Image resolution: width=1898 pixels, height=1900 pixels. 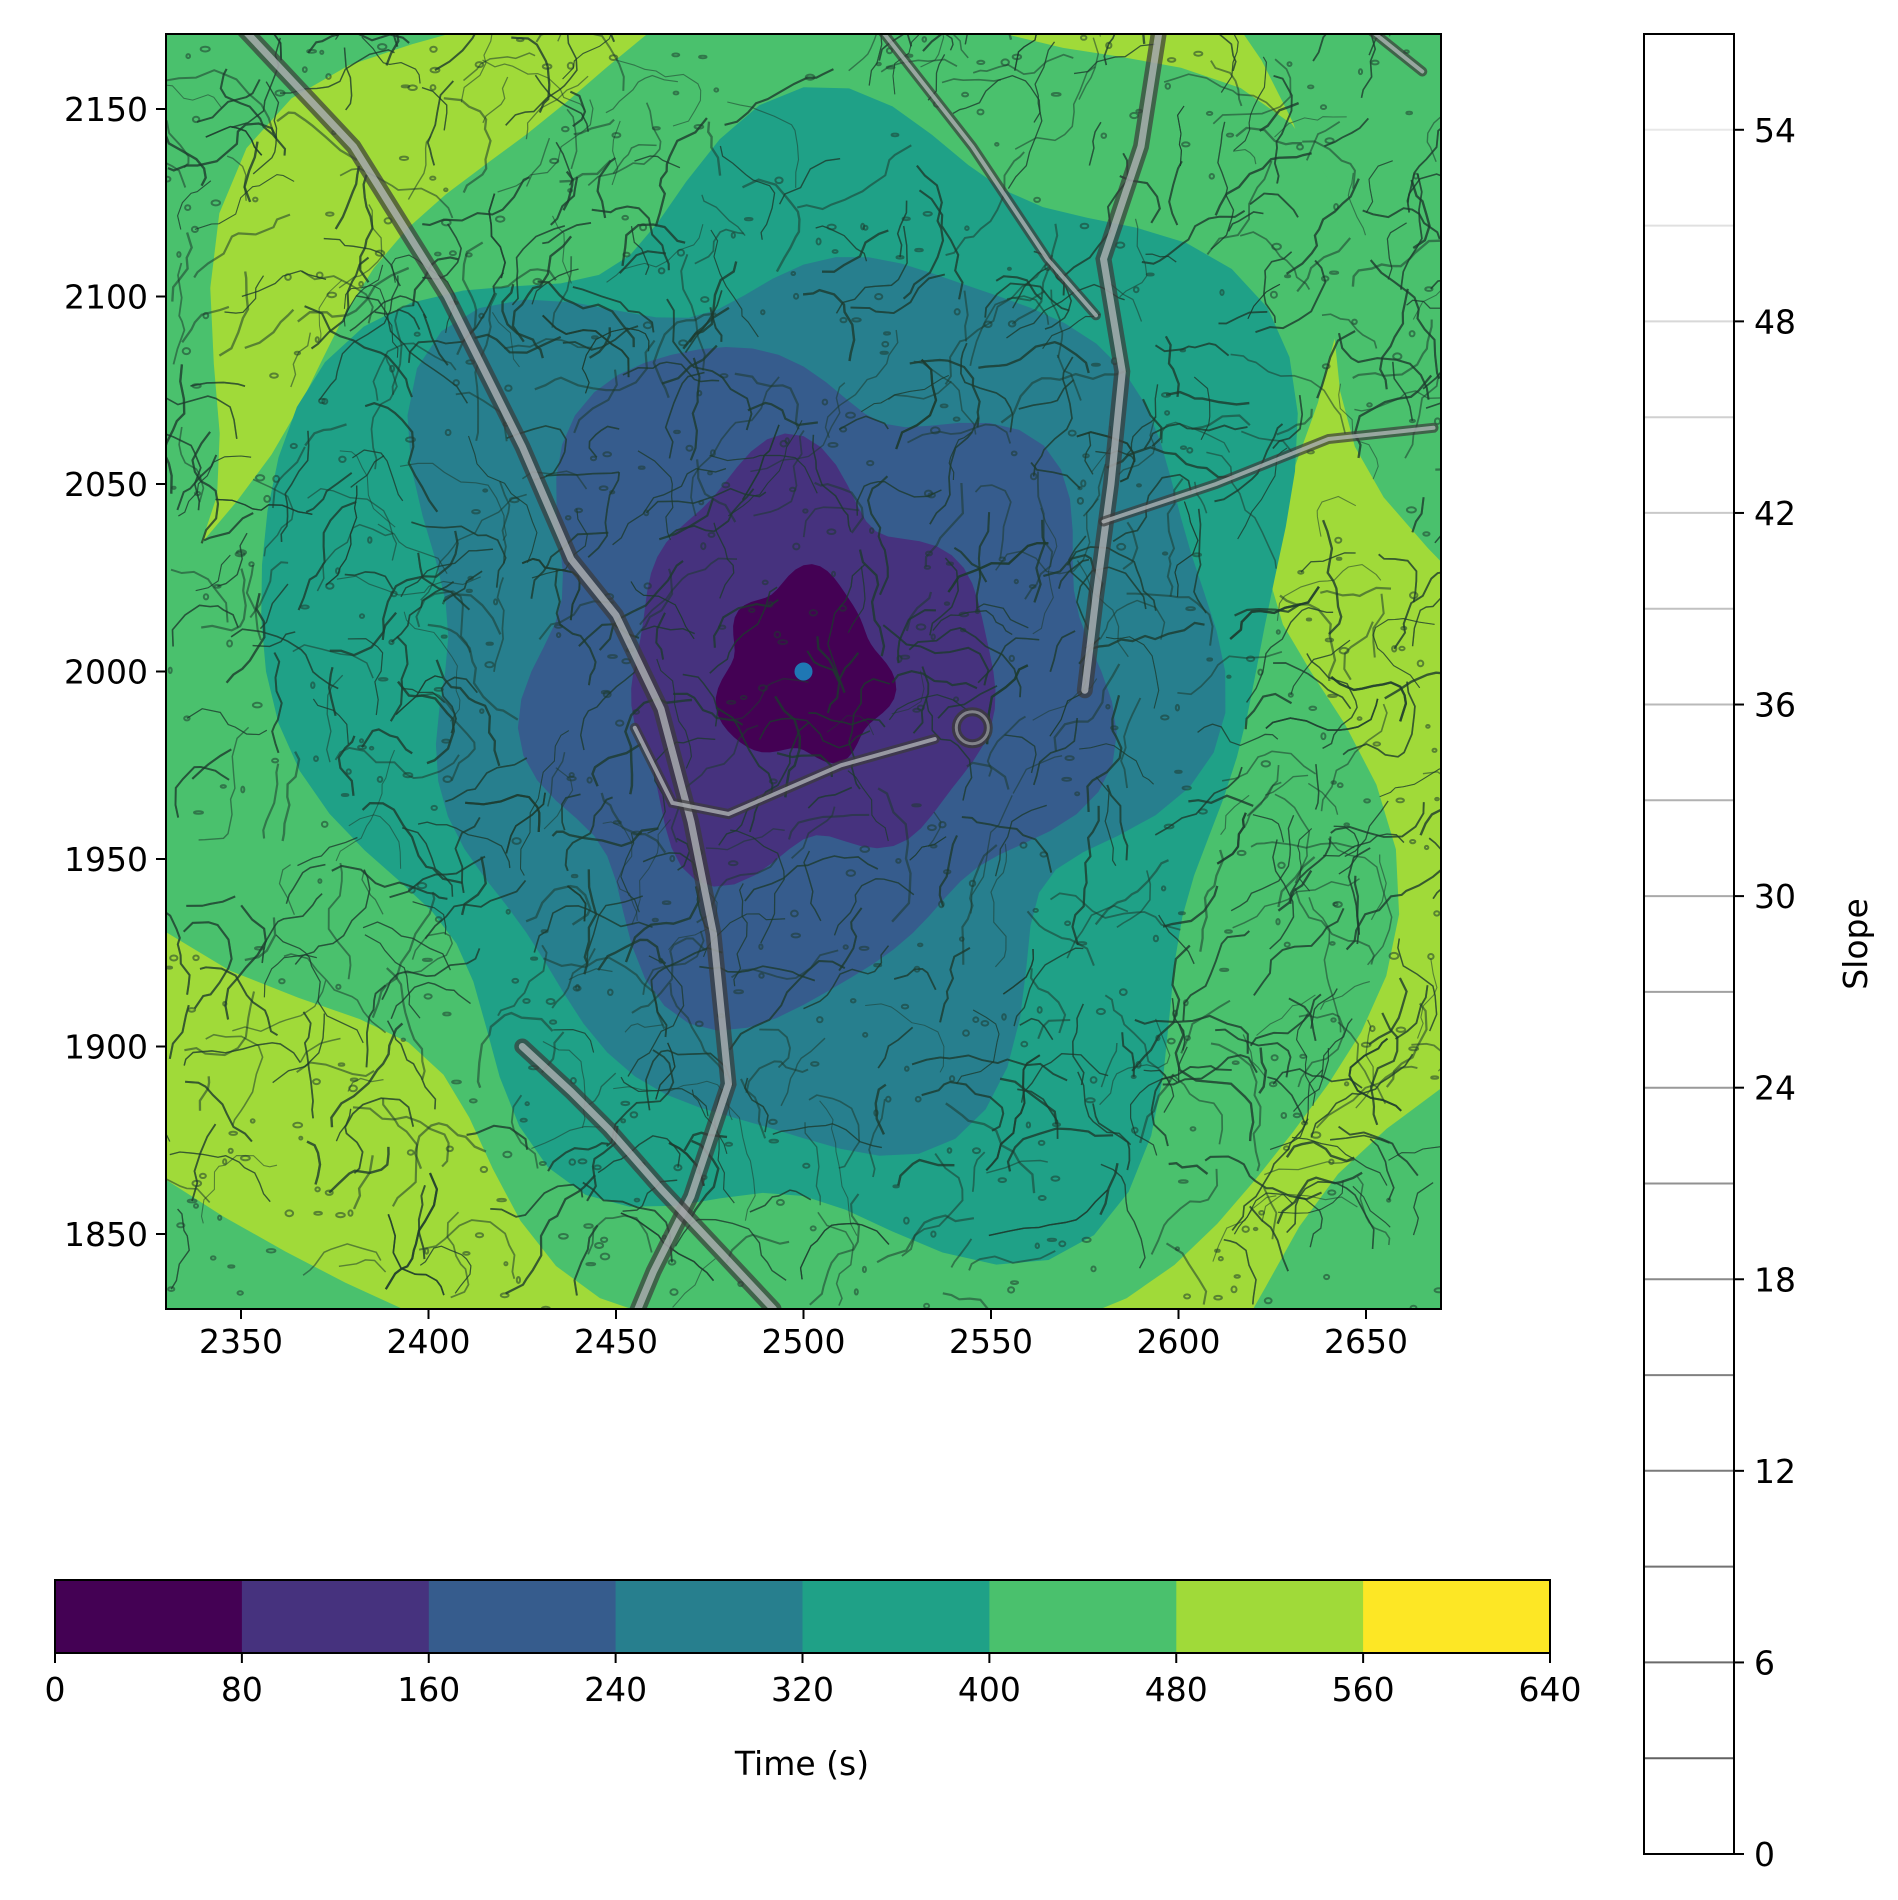 What do you see at coordinates (1775, 896) in the screenshot?
I see `slope-colorbar-tick-label: 30` at bounding box center [1775, 896].